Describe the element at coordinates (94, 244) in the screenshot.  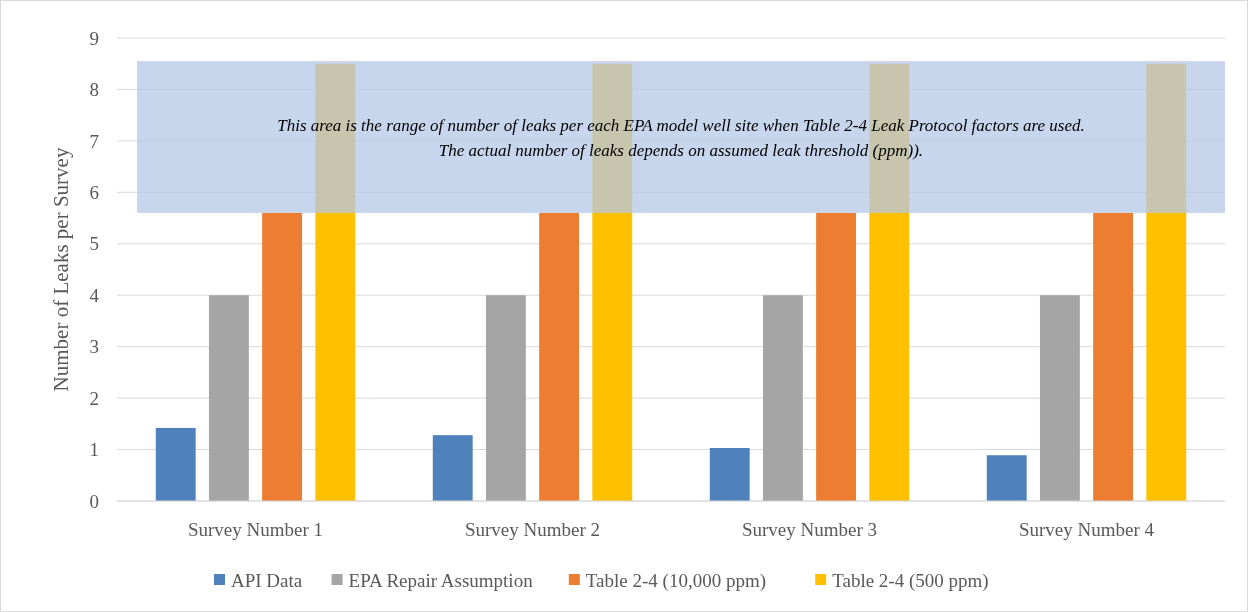
I see `y-tick-label: 5` at that location.